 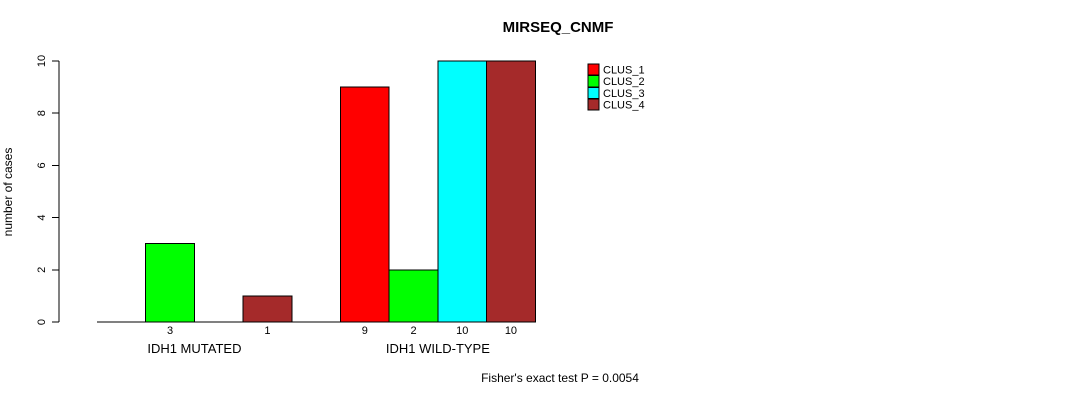 What do you see at coordinates (560, 378) in the screenshot?
I see `stat-annotation: Fisher's exact test P = 0.0054` at bounding box center [560, 378].